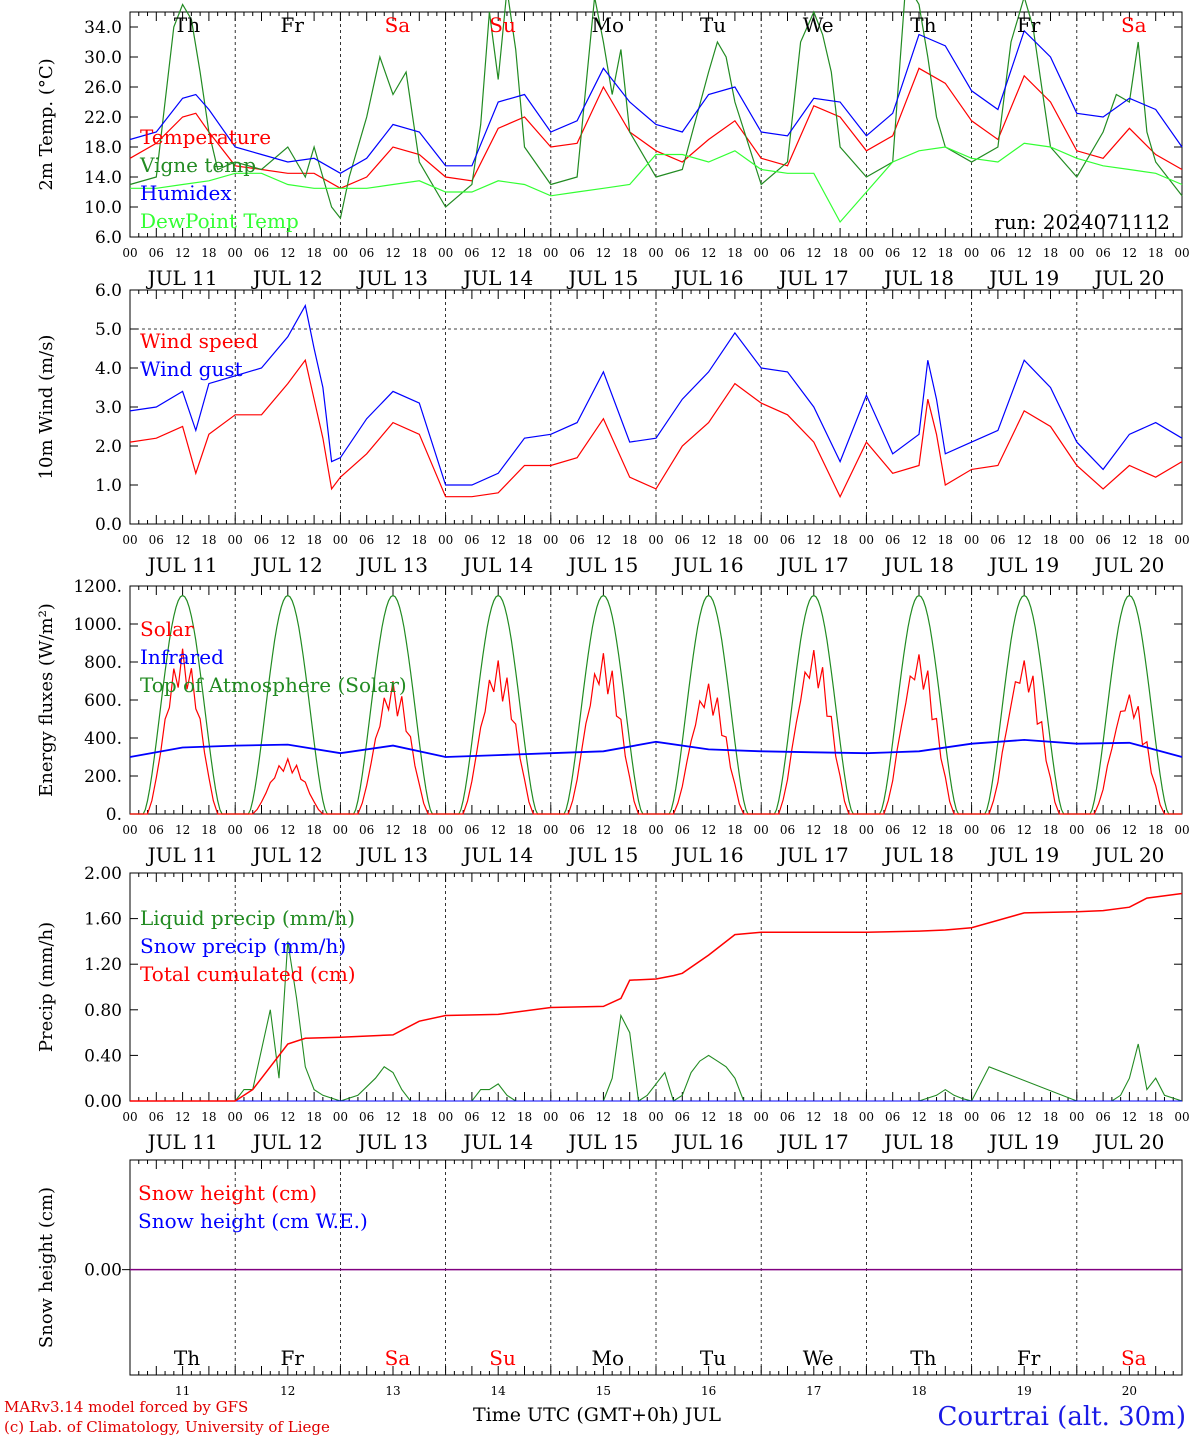 The width and height of the screenshot is (1194, 1440). What do you see at coordinates (97, 625) in the screenshot?
I see `y-tick-label: 1000.` at bounding box center [97, 625].